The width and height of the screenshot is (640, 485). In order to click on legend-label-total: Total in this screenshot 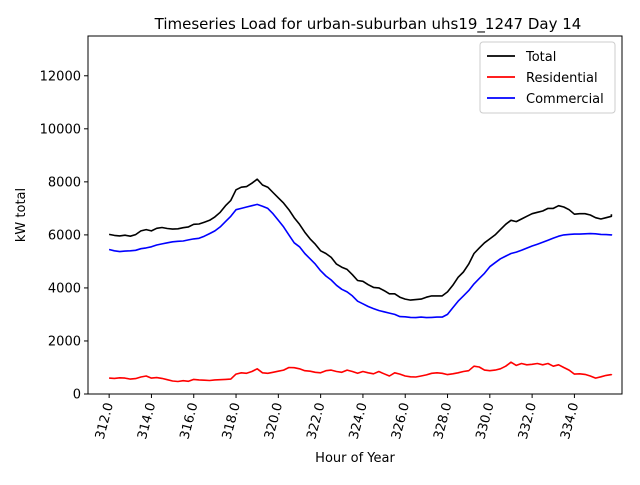, I will do `click(540, 57)`.